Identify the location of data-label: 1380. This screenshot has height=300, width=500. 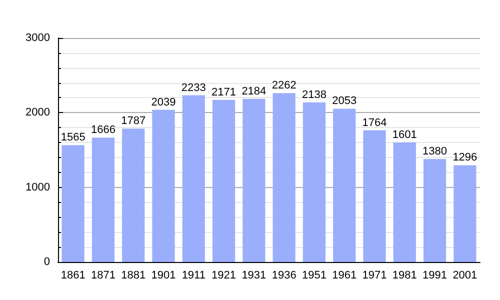
(435, 151).